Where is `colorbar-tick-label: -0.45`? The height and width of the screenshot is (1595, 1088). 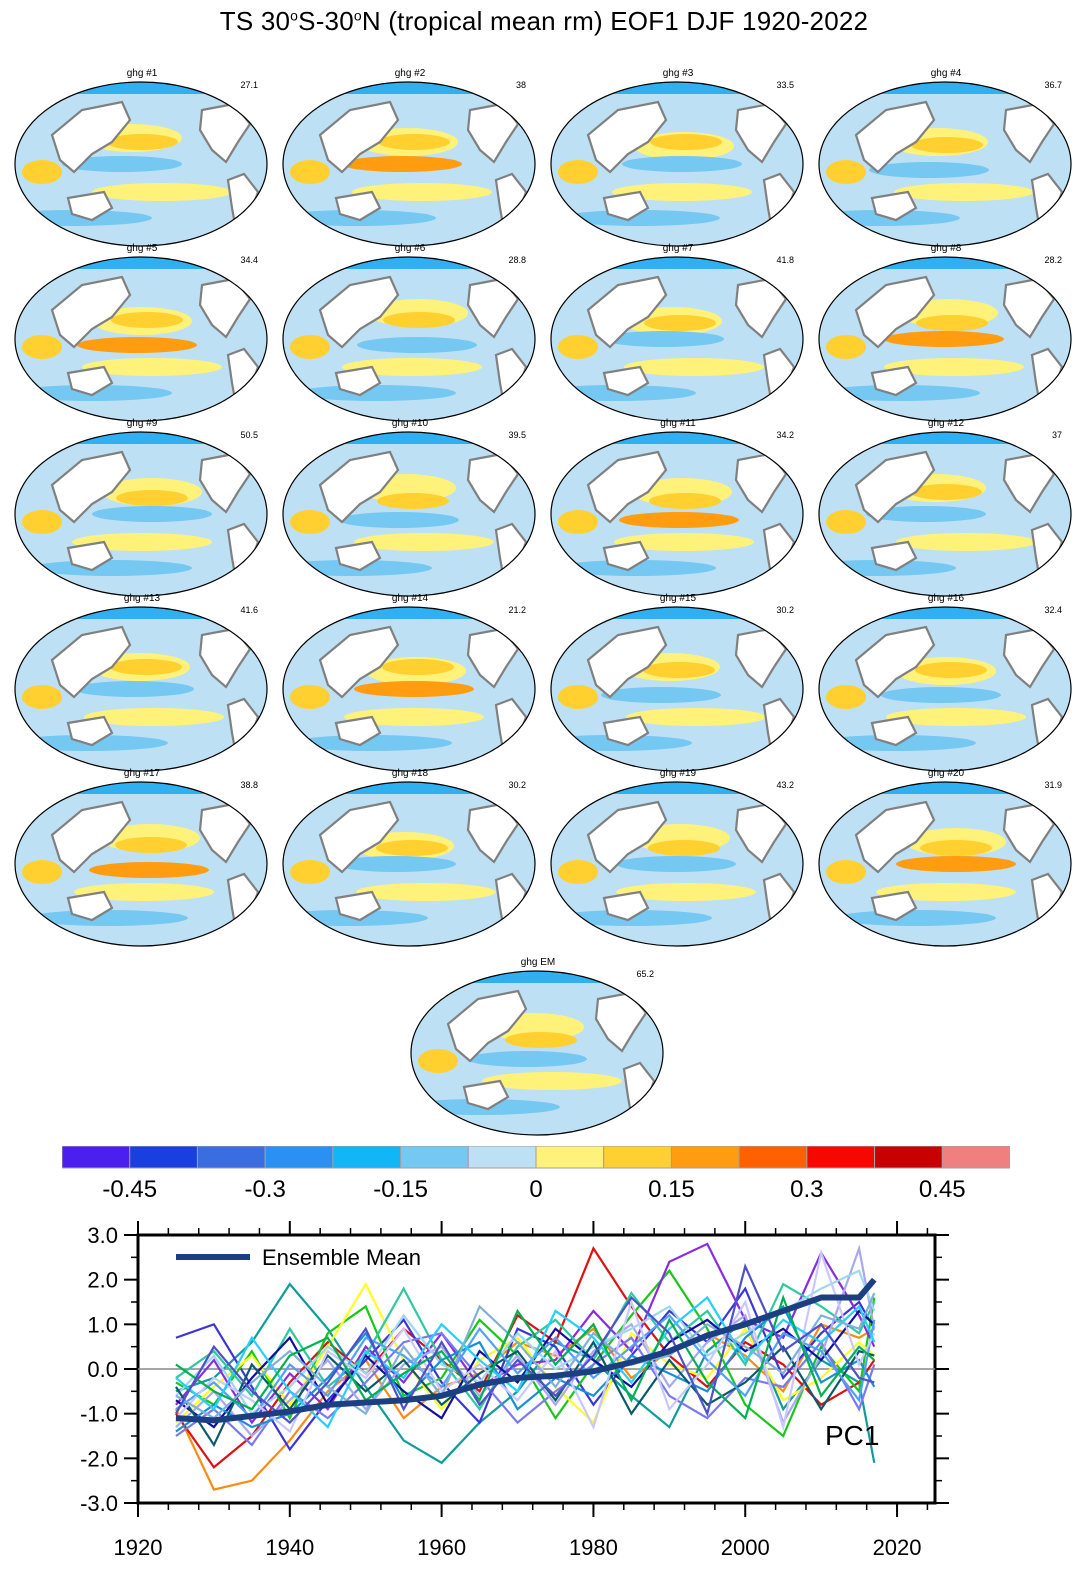 colorbar-tick-label: -0.45 is located at coordinates (130, 1189).